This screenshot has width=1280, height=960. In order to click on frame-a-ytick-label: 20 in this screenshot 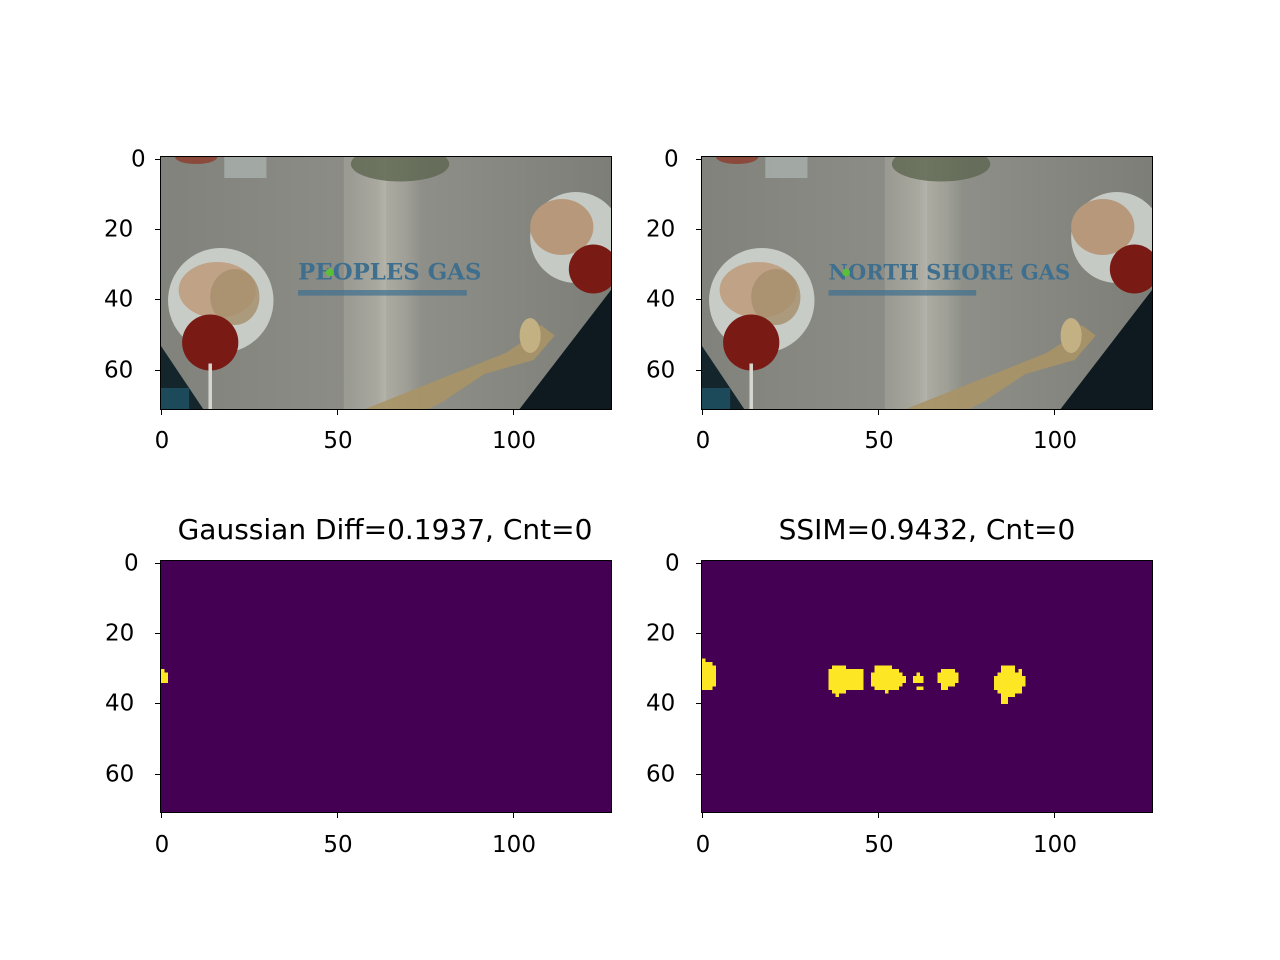, I will do `click(119, 229)`.